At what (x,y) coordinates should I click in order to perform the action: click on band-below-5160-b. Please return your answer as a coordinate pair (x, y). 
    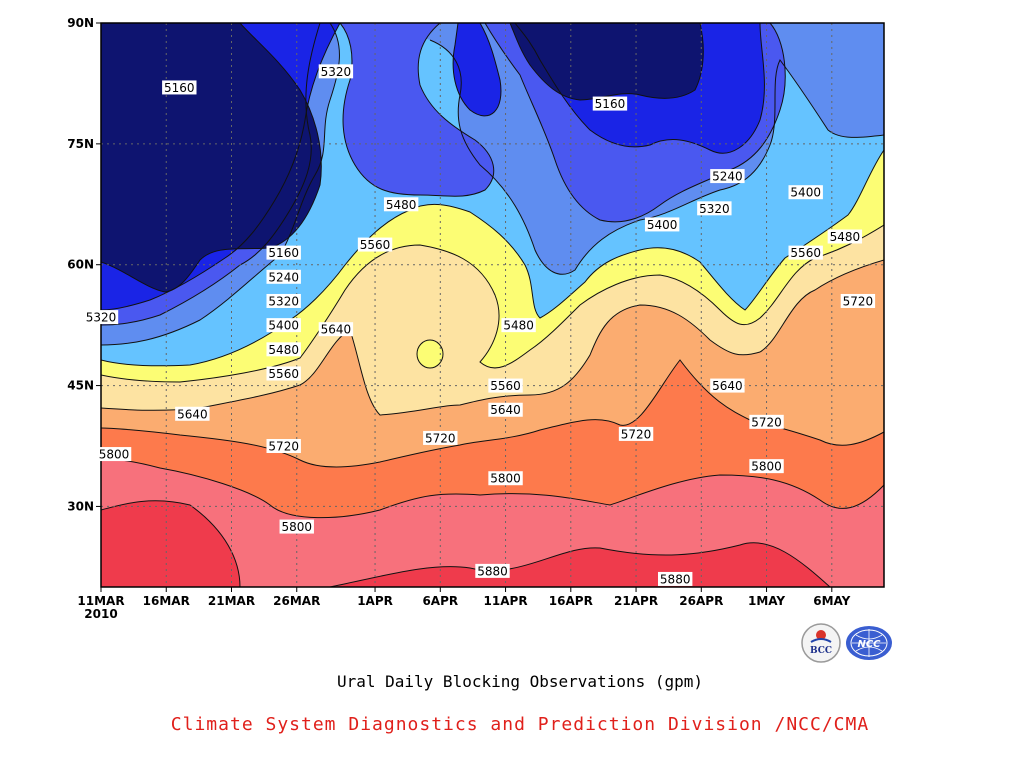
    Looking at the image, I should click on (607, 61).